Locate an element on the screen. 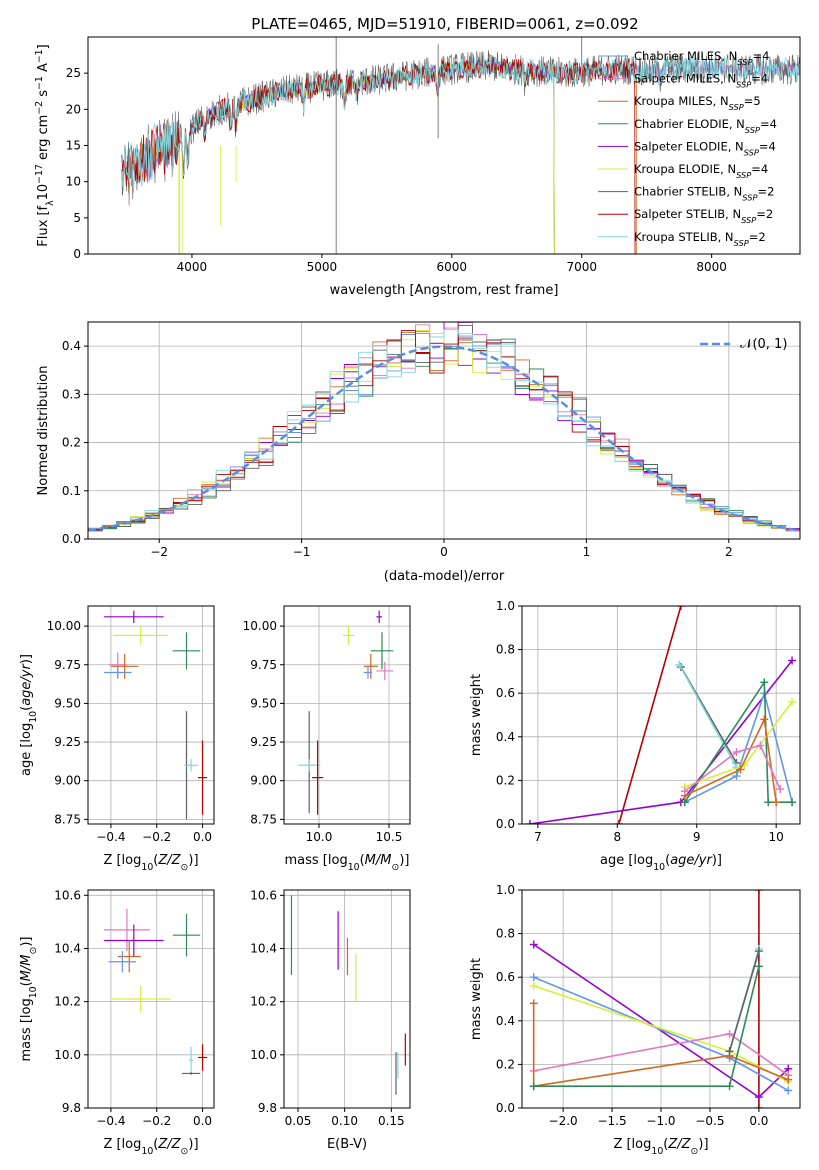 This screenshot has width=819, height=1170. x-axis-label: wavelength [Angstrom, rest frame] is located at coordinates (444, 290).